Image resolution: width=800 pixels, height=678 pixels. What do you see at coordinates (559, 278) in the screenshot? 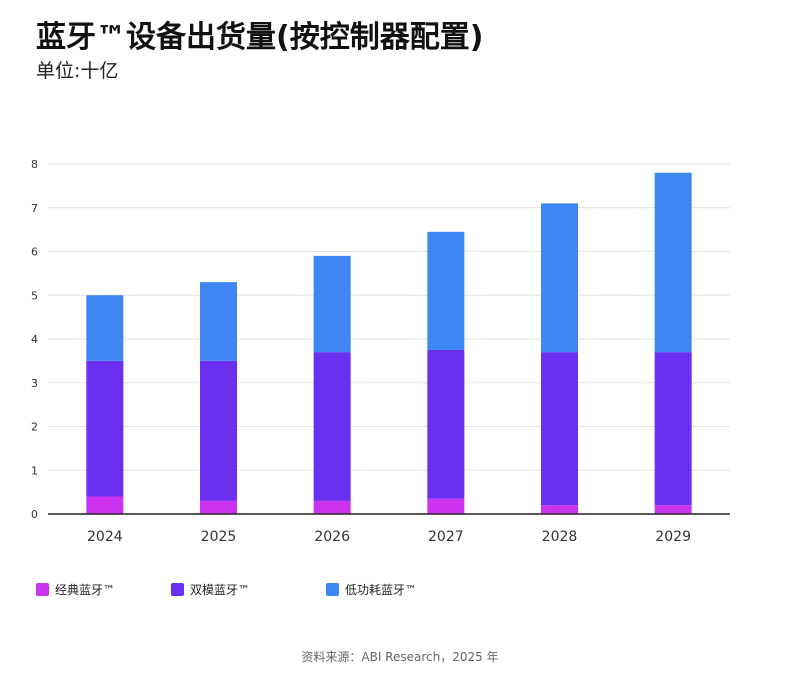
I see `bar-le-2028` at bounding box center [559, 278].